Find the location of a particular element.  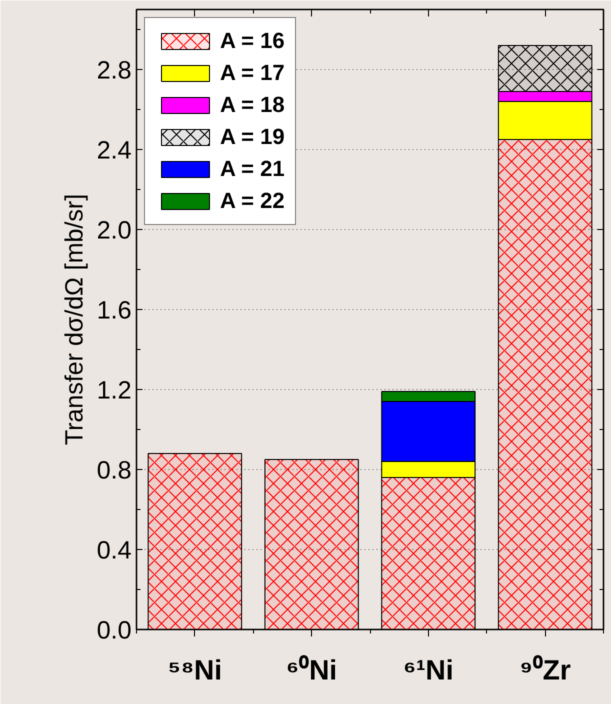

legend-label: A = 18 is located at coordinates (252, 105).